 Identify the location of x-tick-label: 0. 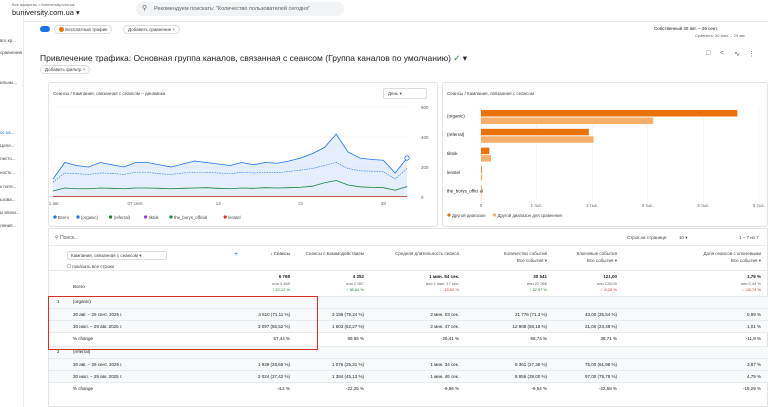
(481, 205).